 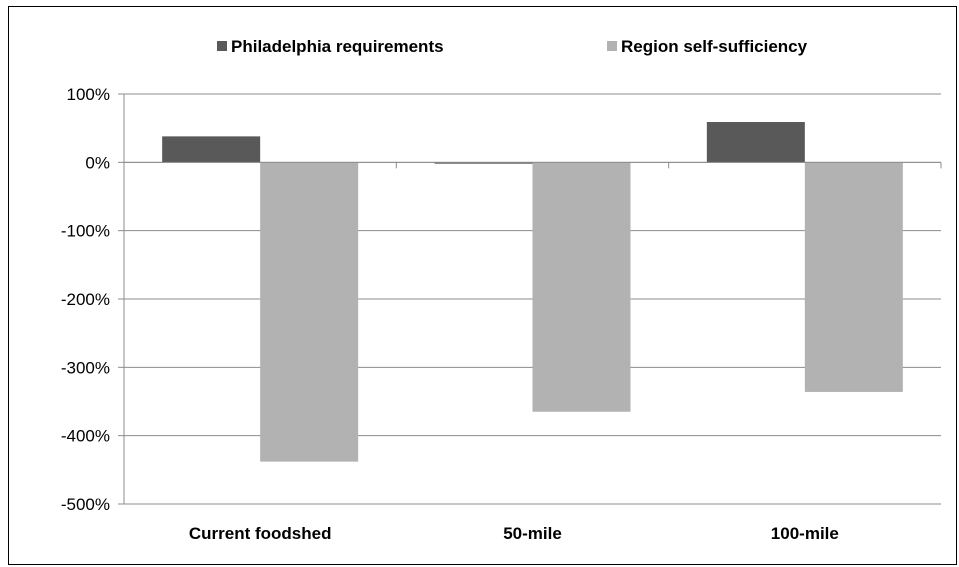 What do you see at coordinates (85, 504) in the screenshot?
I see `y-tick-label: -500%` at bounding box center [85, 504].